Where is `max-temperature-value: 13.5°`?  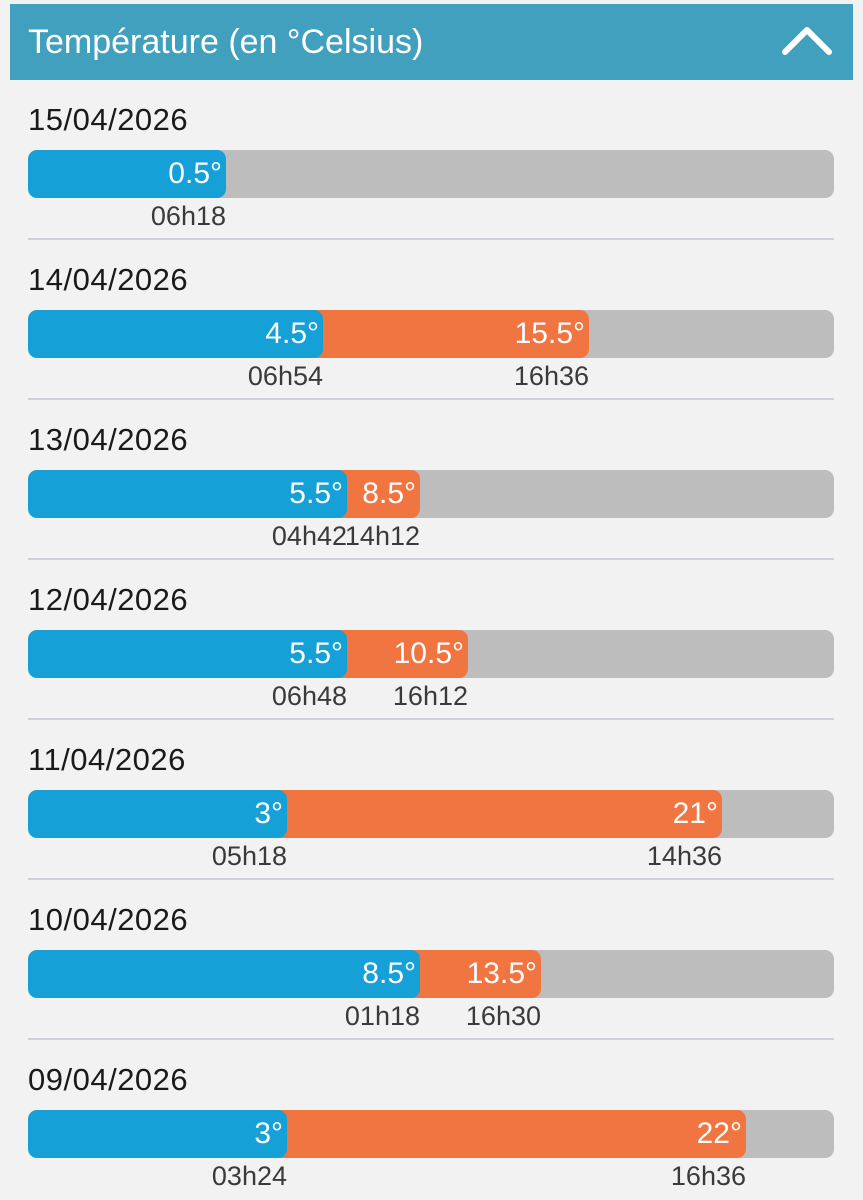
max-temperature-value: 13.5° is located at coordinates (501, 973).